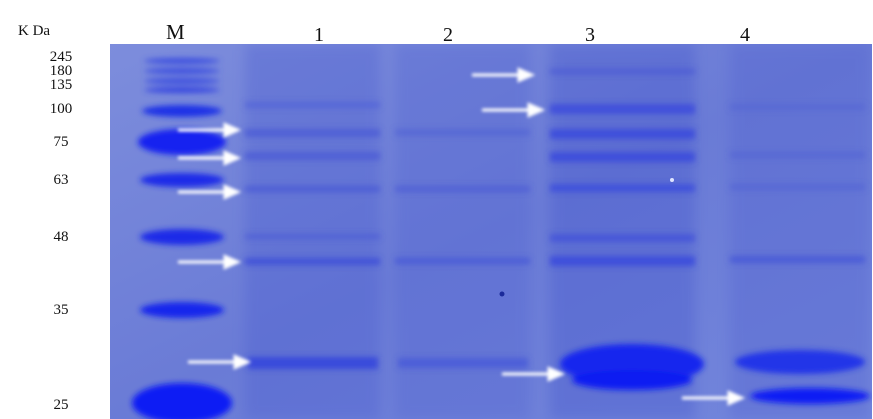 The image size is (873, 419). I want to click on lane-label-3: 3, so click(590, 35).